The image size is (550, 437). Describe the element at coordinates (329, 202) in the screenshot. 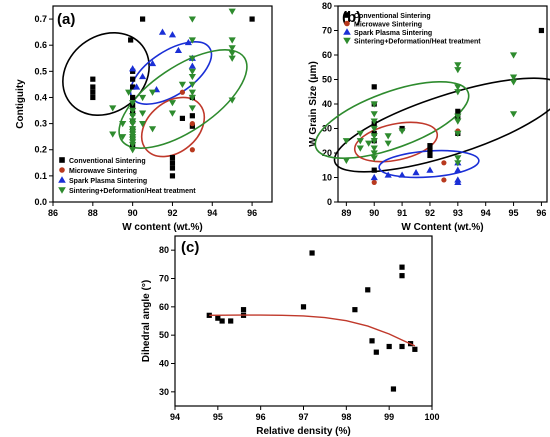

I see `y-tick-label: 0` at that location.